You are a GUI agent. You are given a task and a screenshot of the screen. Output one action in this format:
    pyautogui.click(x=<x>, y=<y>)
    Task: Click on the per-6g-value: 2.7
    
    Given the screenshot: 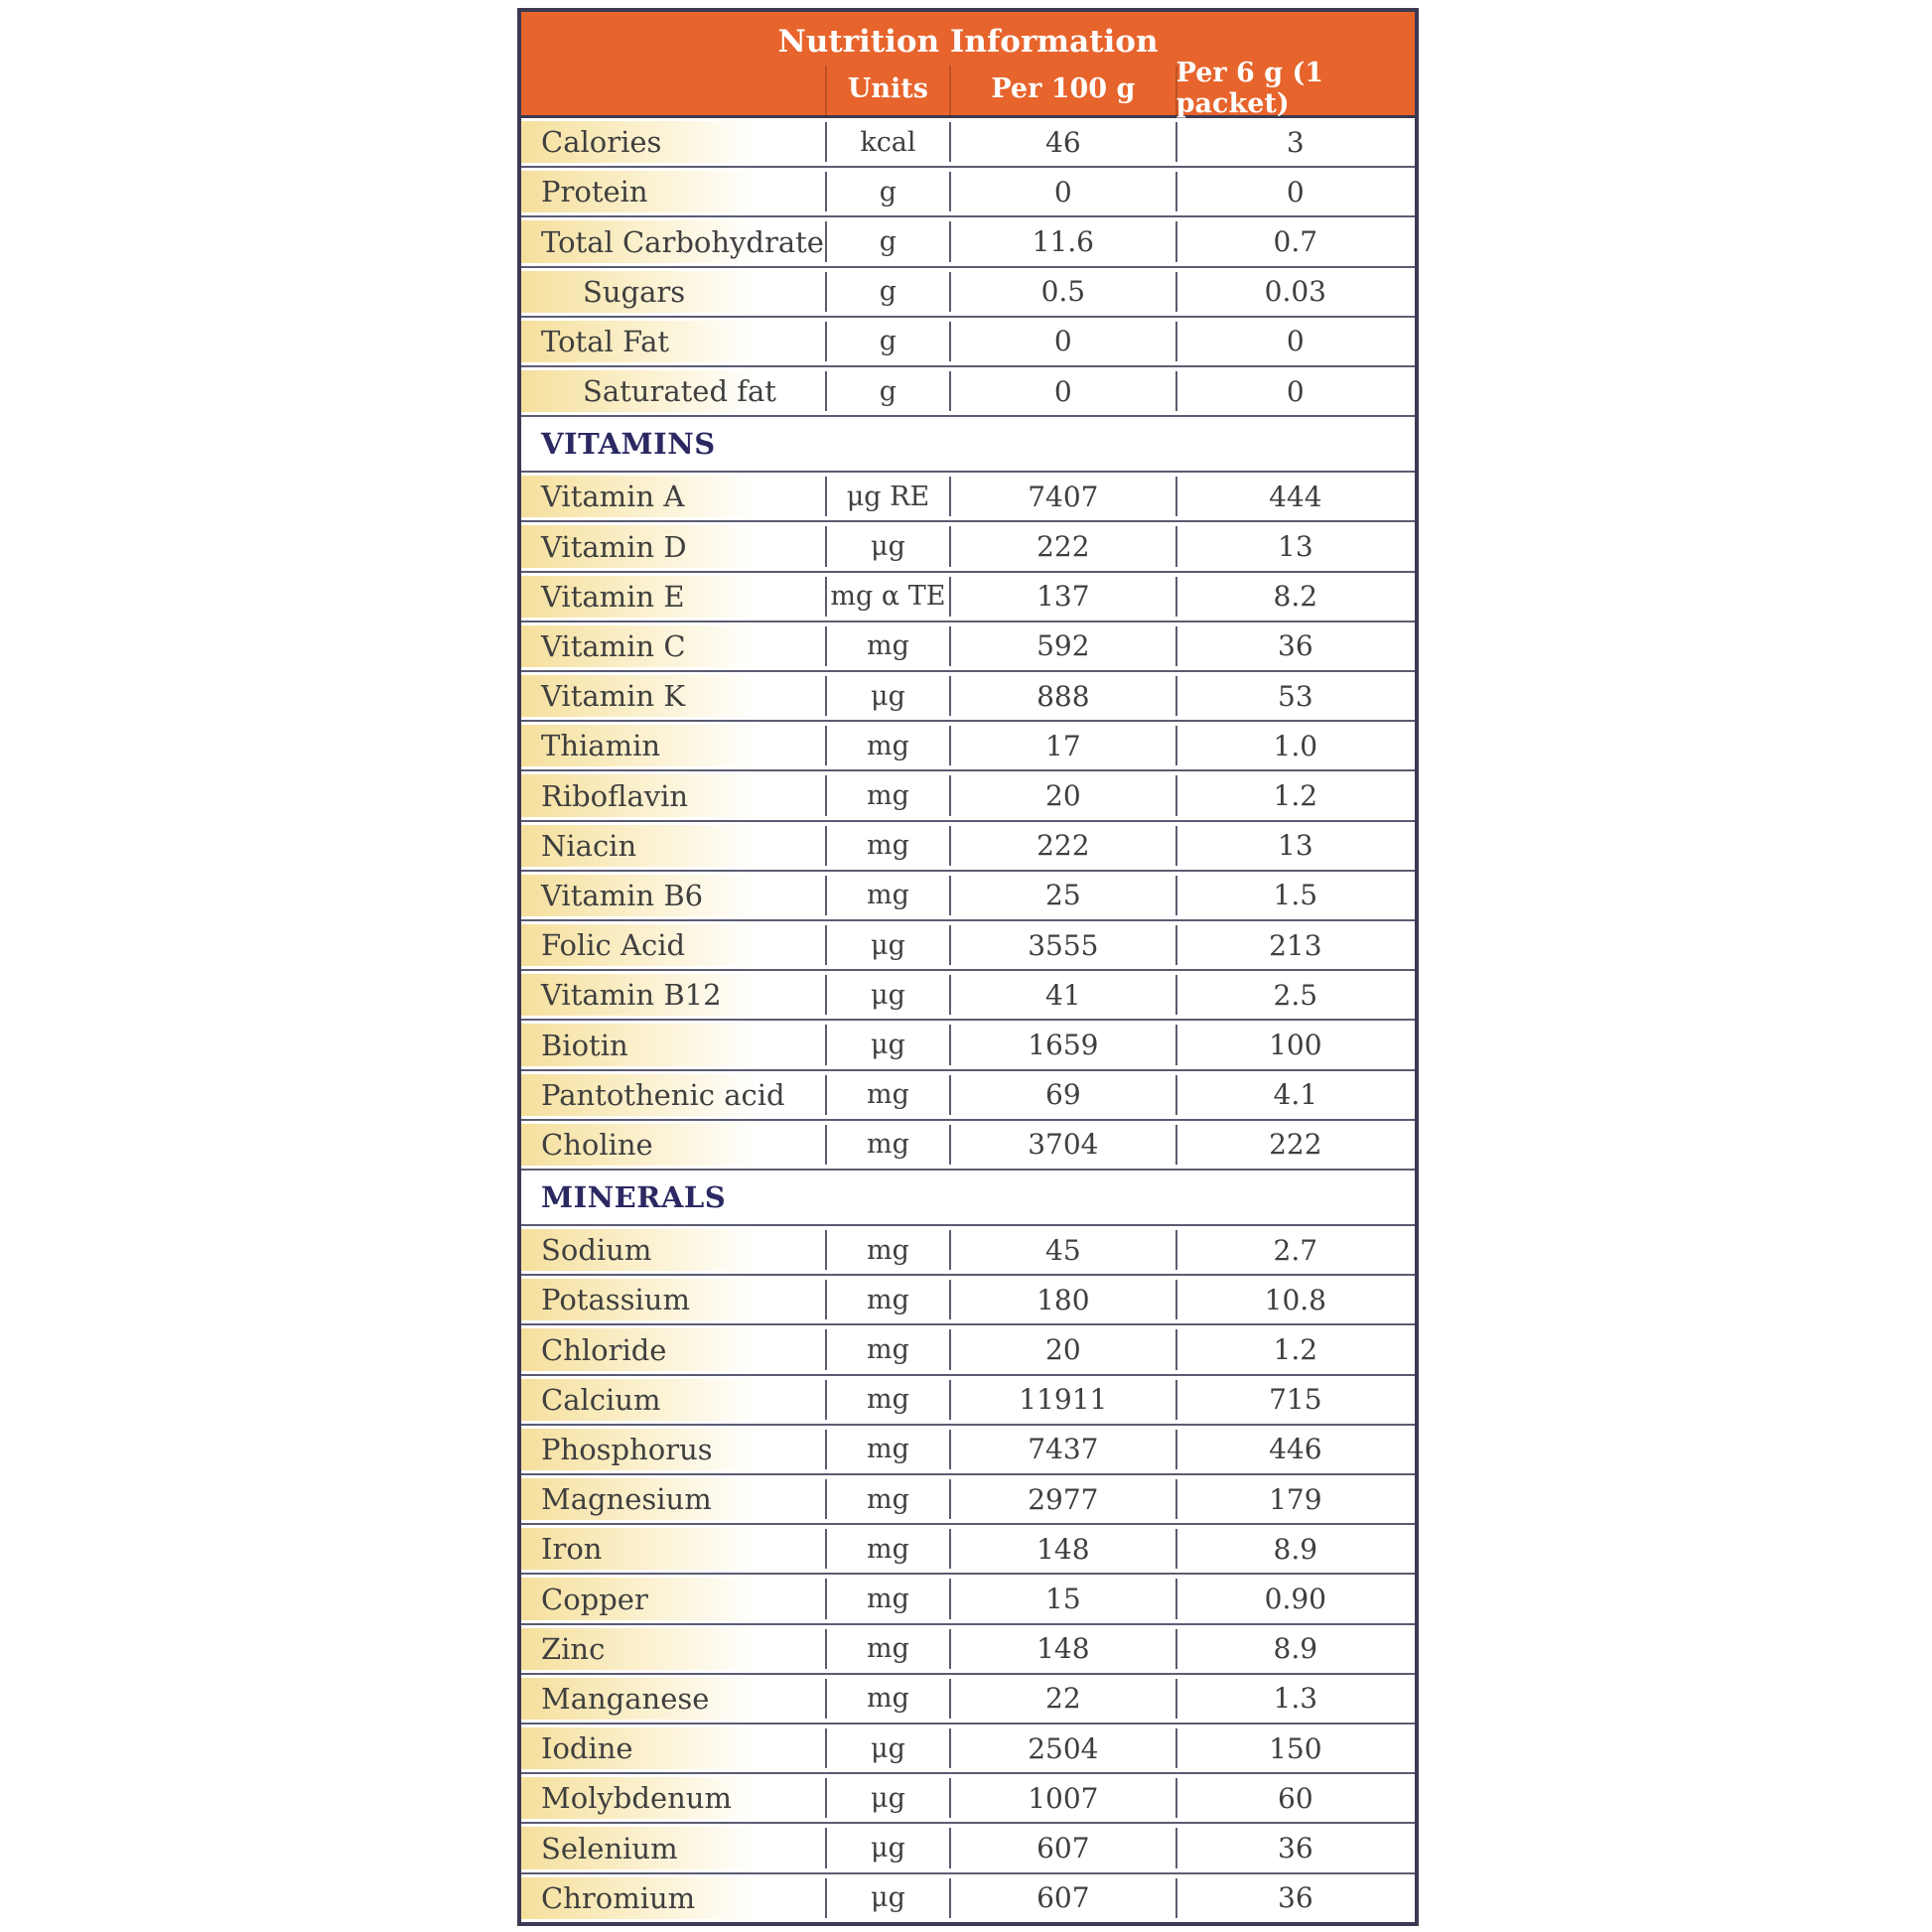 What is the action you would take?
    pyautogui.click(x=1295, y=1250)
    